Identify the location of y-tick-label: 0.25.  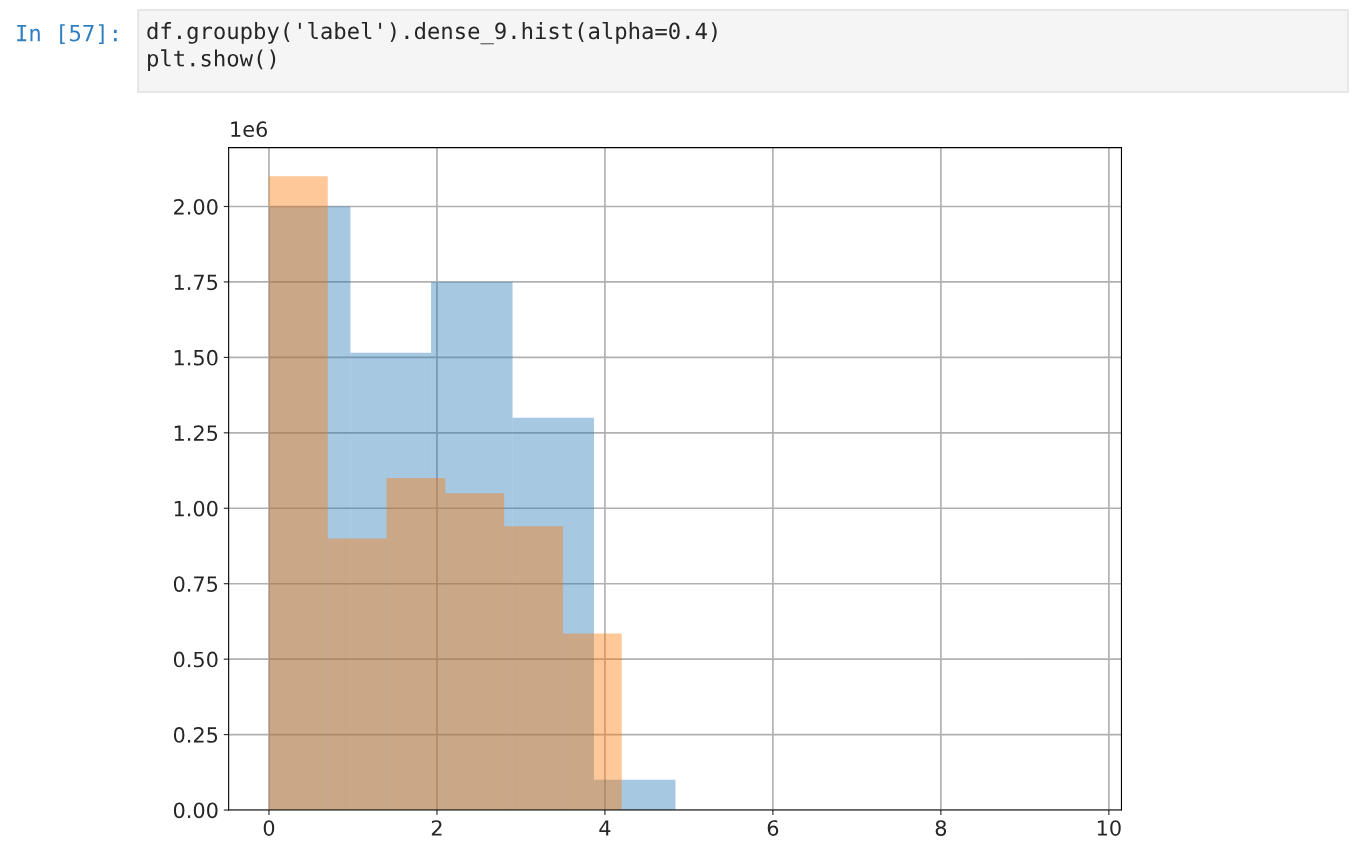
(195, 735).